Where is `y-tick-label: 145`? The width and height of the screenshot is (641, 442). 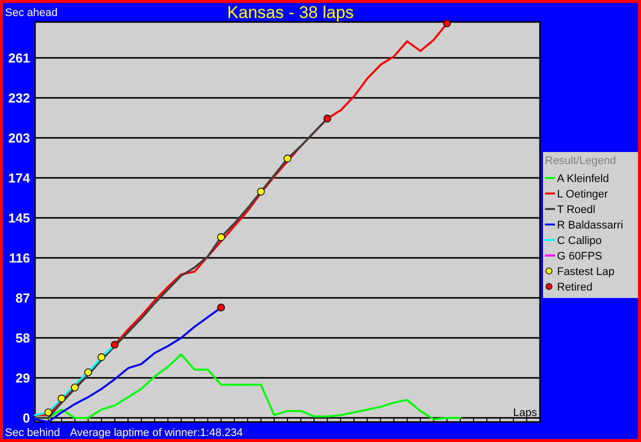
y-tick-label: 145 is located at coordinates (19, 218).